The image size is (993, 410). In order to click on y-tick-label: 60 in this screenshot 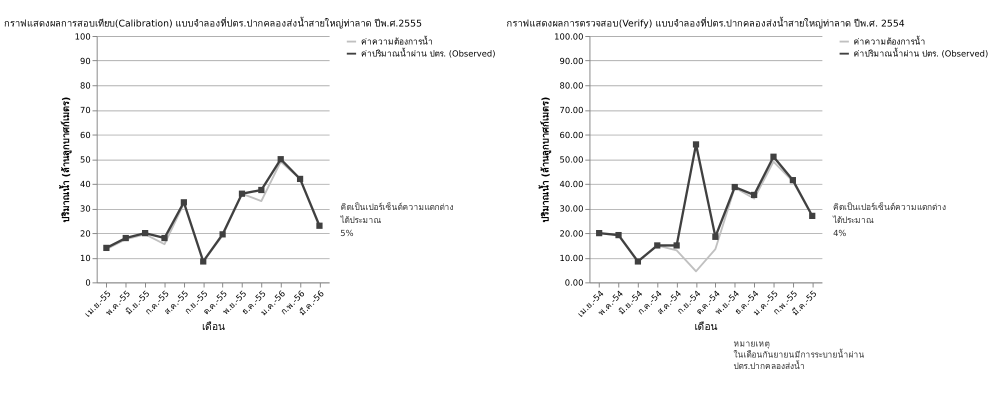, I will do `click(85, 135)`.